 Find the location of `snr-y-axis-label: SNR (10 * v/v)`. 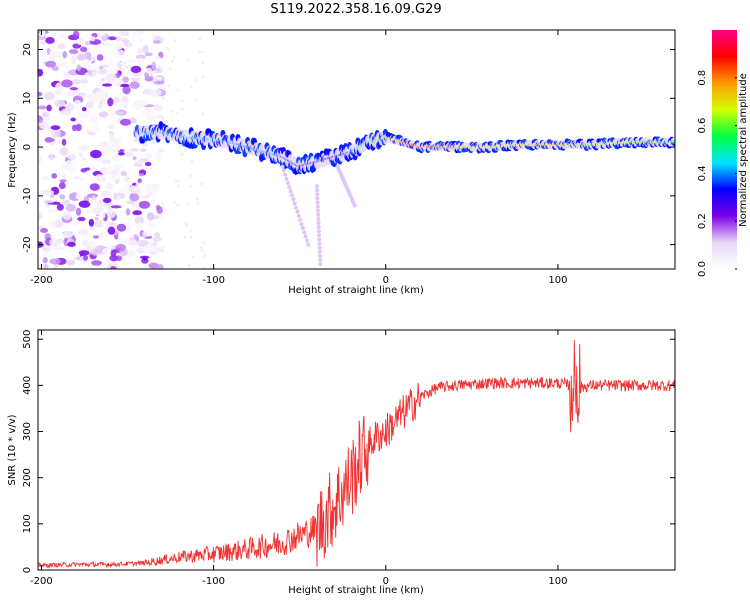

snr-y-axis-label: SNR (10 * v/v) is located at coordinates (12, 449).